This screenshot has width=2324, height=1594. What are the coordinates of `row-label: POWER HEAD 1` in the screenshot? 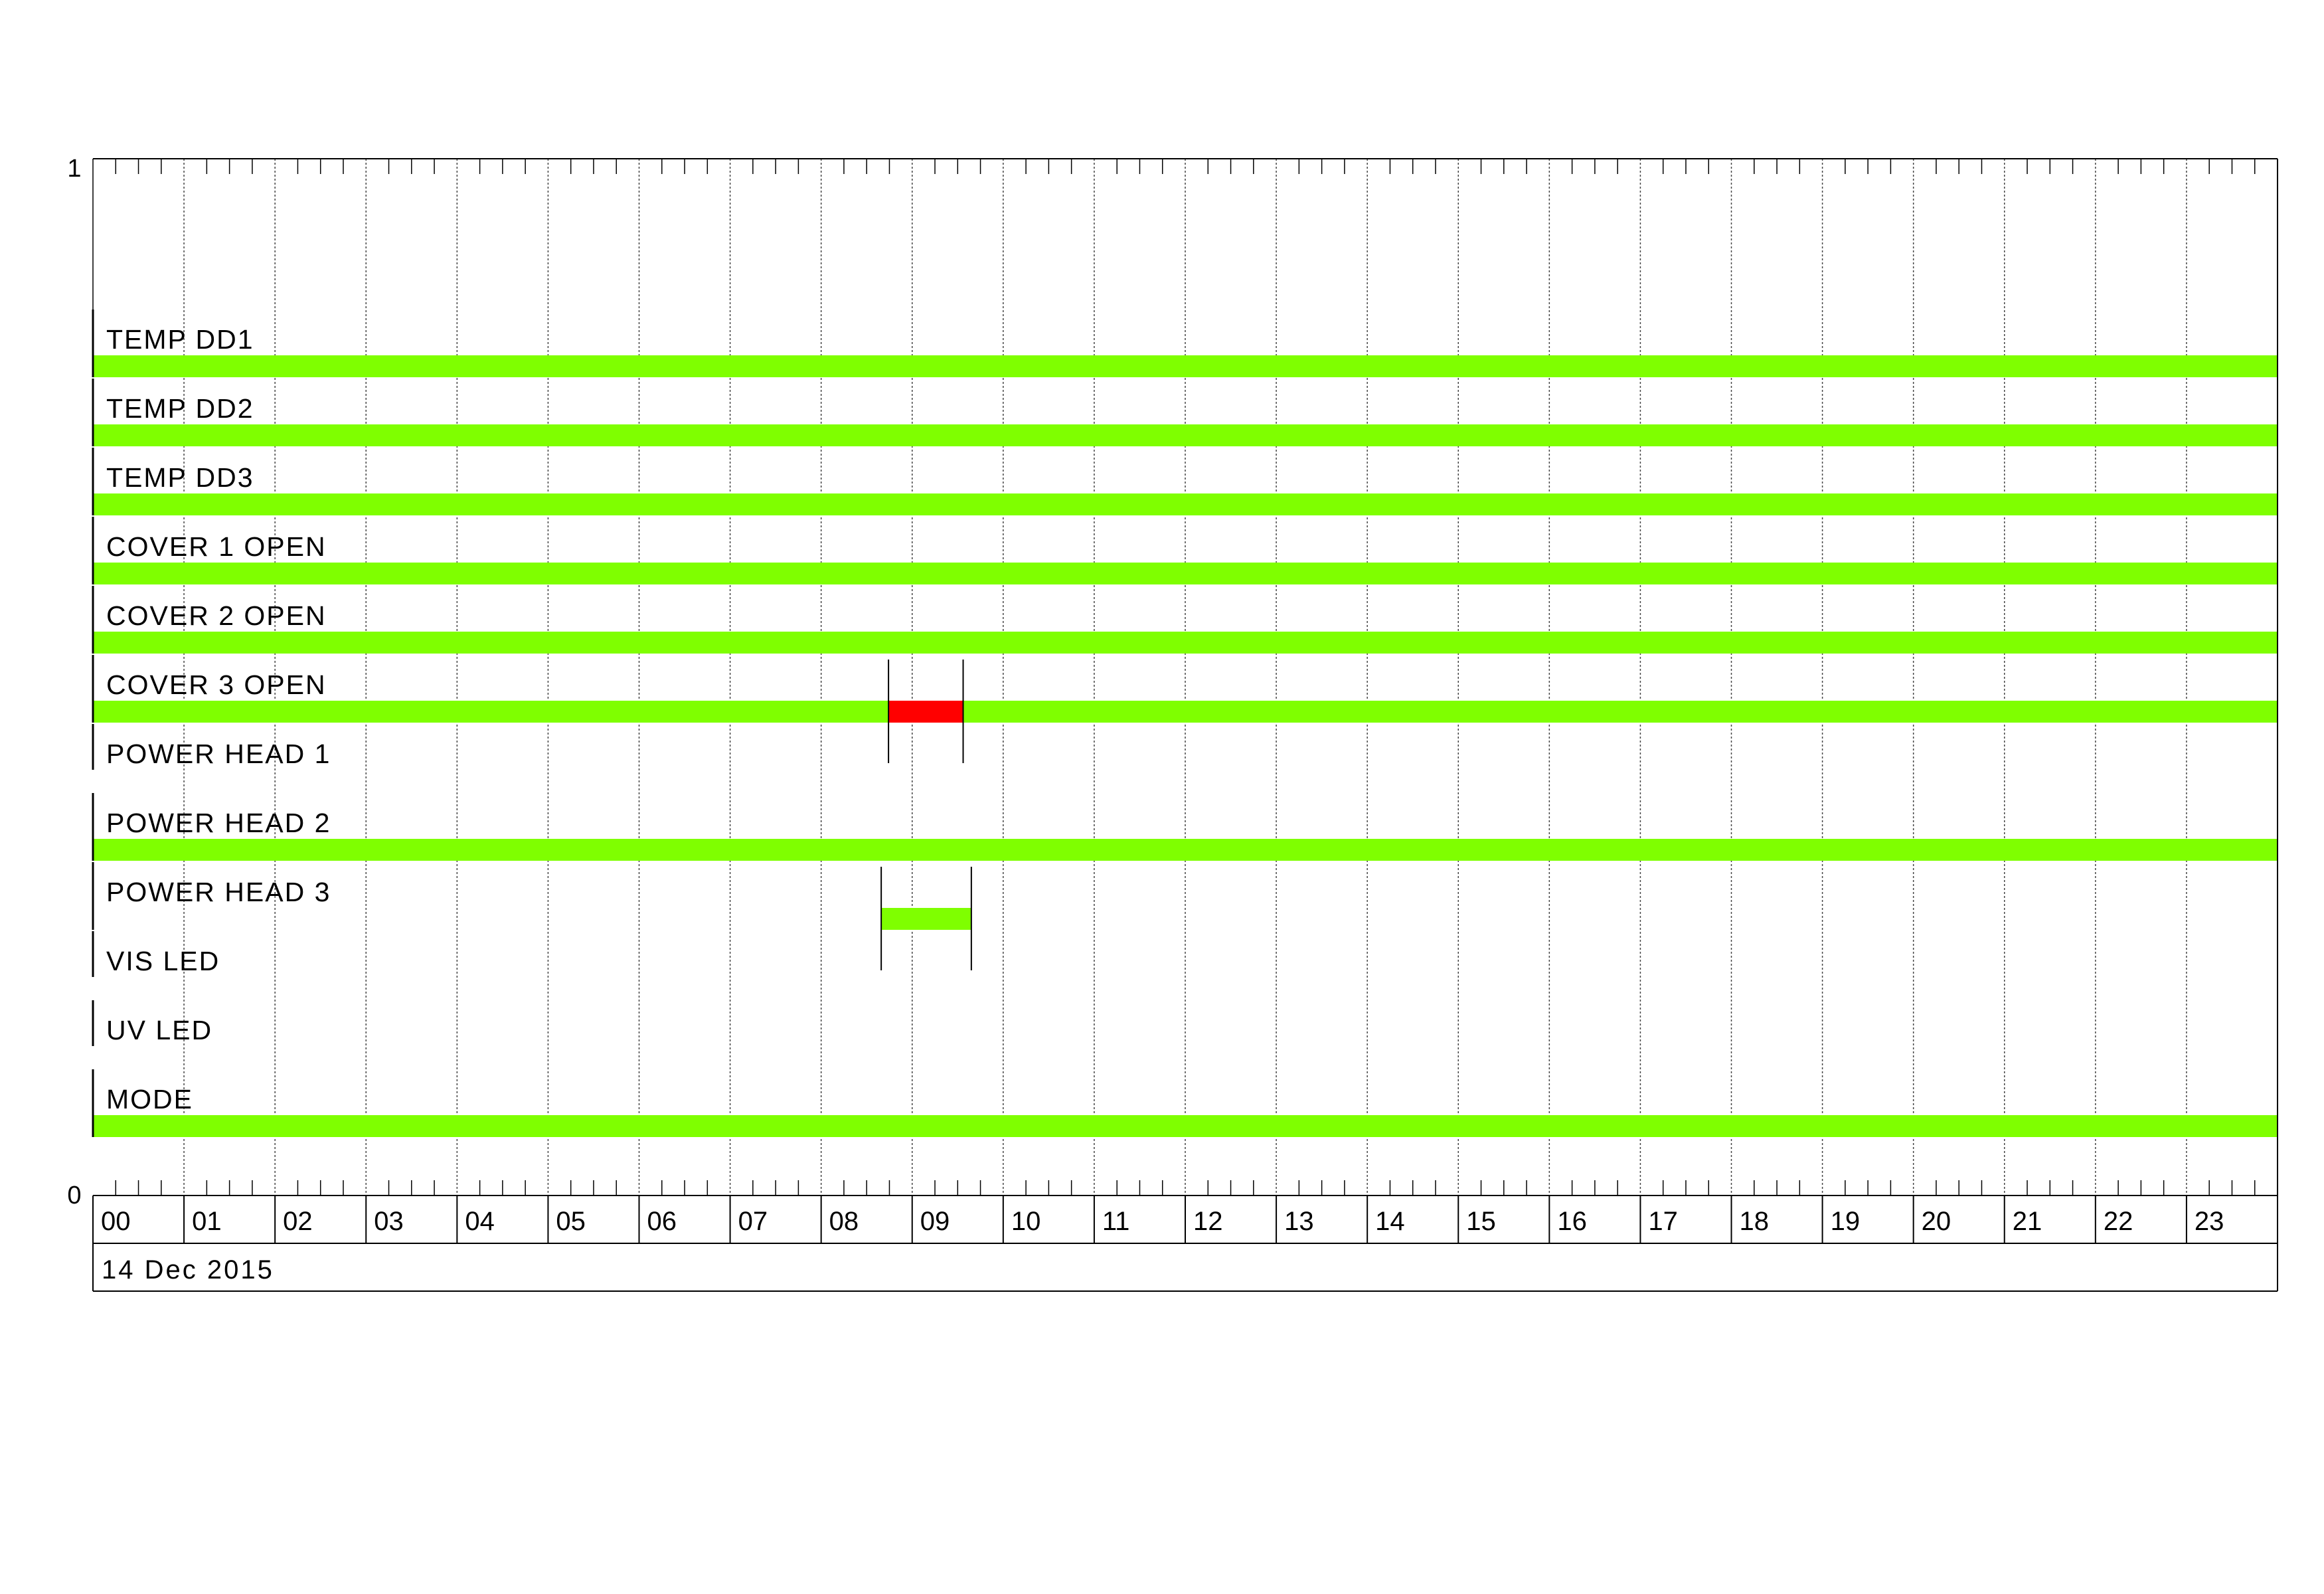 It's located at (219, 754).